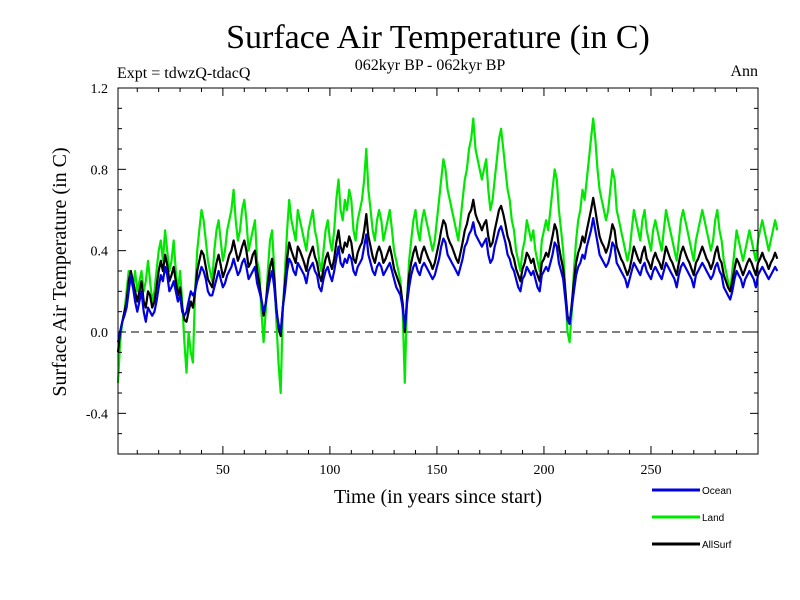  What do you see at coordinates (713, 518) in the screenshot?
I see `legend-label-land: Land` at bounding box center [713, 518].